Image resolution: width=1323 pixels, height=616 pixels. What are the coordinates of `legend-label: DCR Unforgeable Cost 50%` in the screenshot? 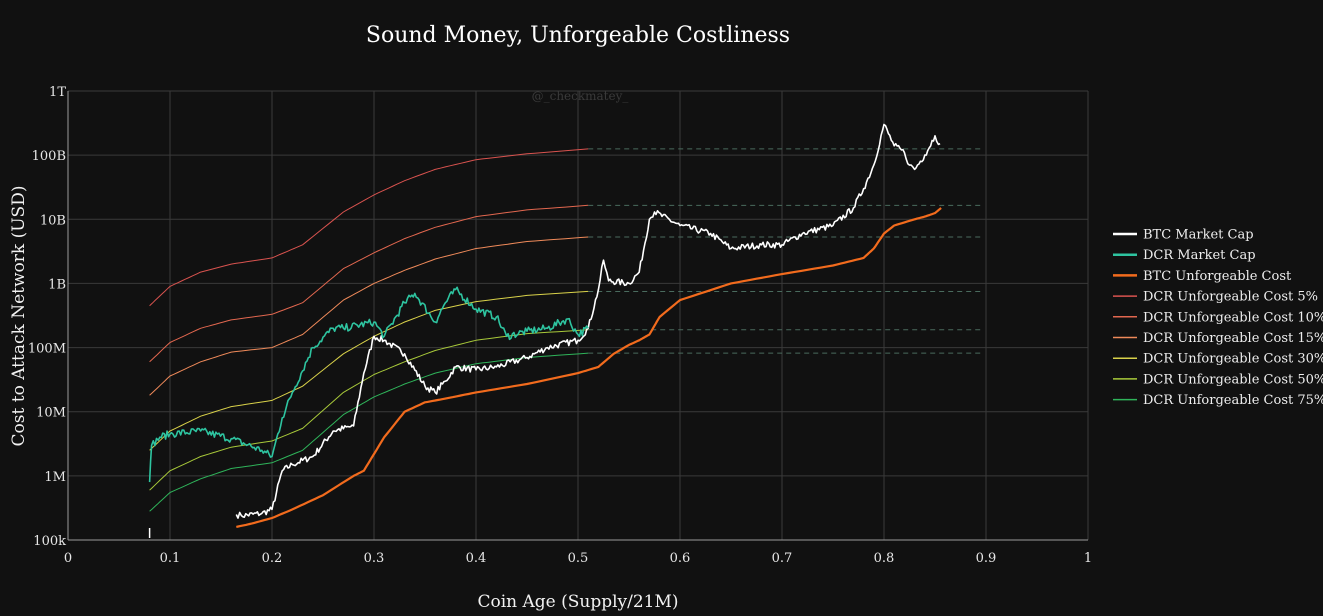 It's located at (1233, 379).